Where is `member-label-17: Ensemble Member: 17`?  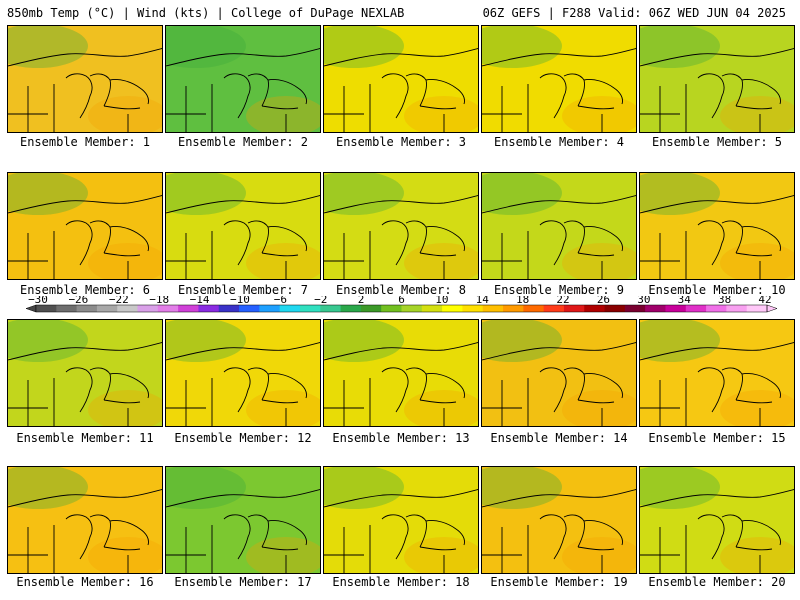
member-label-17: Ensemble Member: 17 is located at coordinates (243, 582).